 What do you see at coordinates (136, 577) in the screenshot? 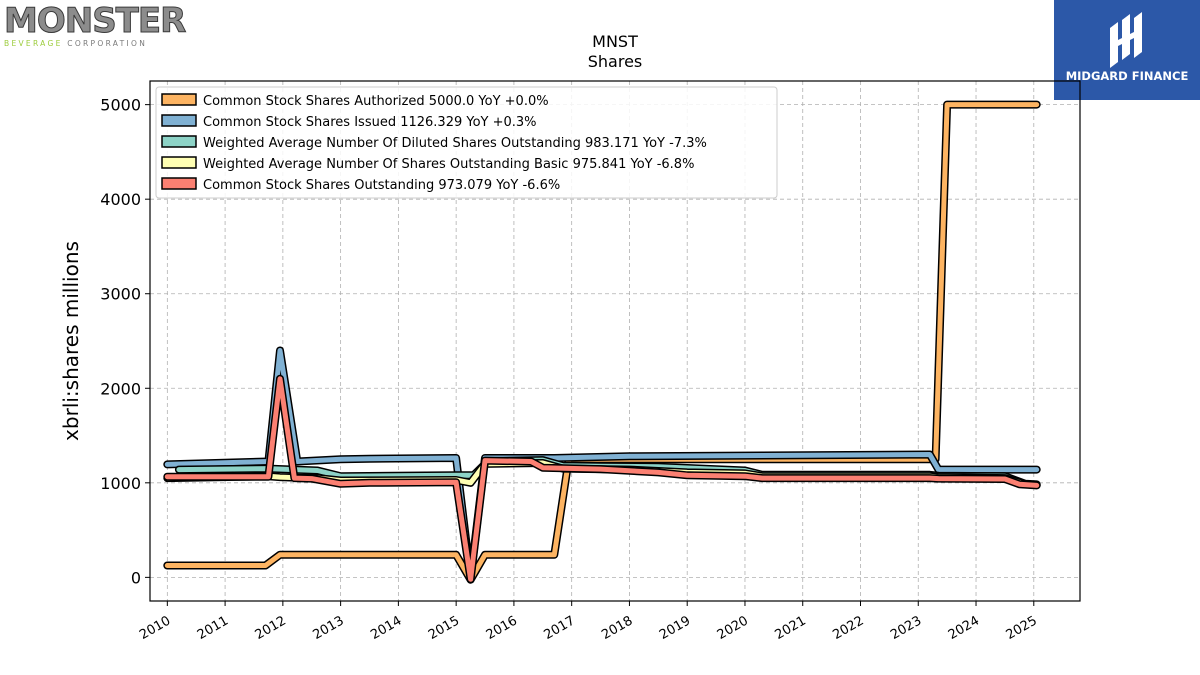
I see `y-tick-label: 0` at bounding box center [136, 577].